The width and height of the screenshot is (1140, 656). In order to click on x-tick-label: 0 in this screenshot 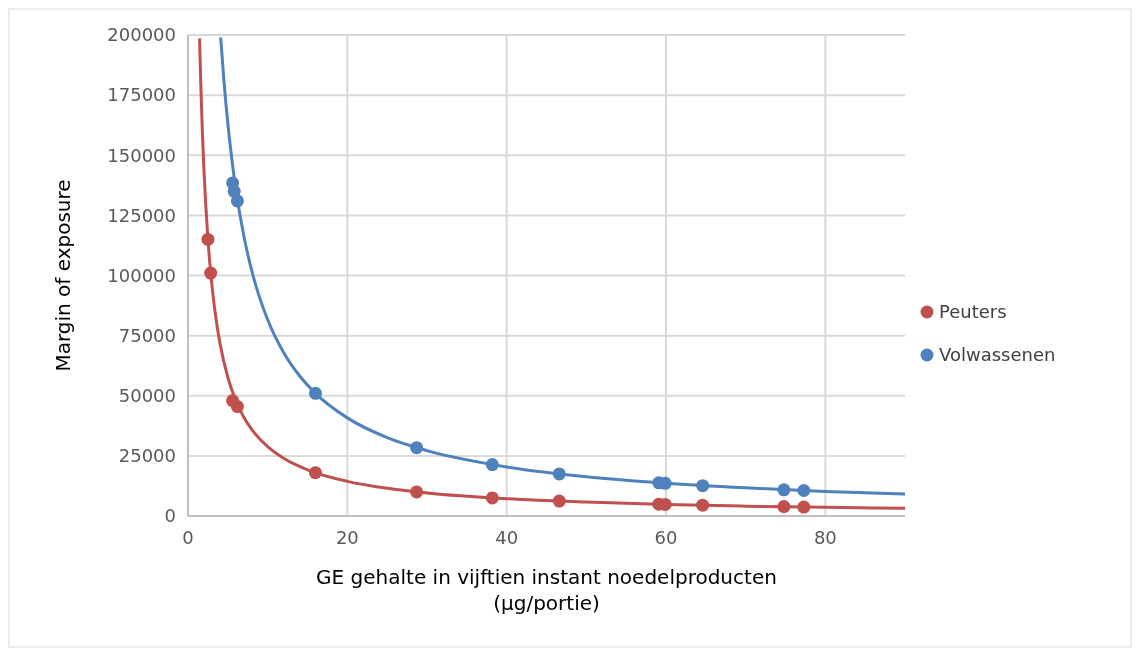, I will do `click(188, 537)`.